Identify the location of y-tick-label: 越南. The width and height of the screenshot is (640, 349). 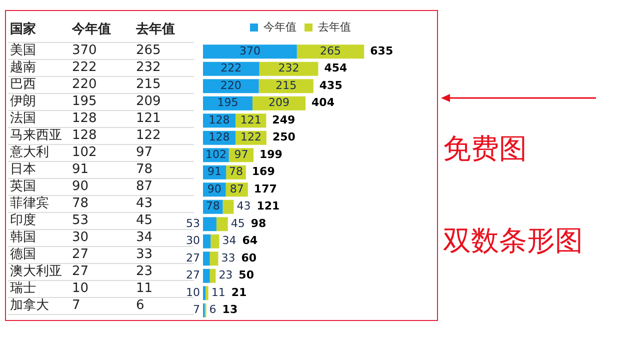
(39, 68).